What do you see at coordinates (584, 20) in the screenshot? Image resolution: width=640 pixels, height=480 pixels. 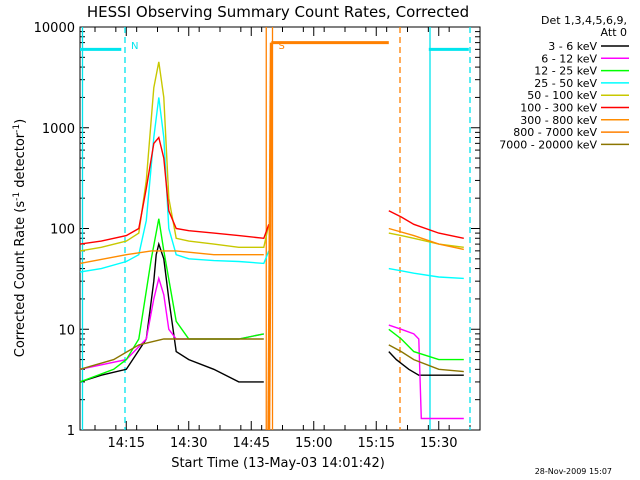 I see `legend-title: Det 1,3,4,5,6,9,` at bounding box center [584, 20].